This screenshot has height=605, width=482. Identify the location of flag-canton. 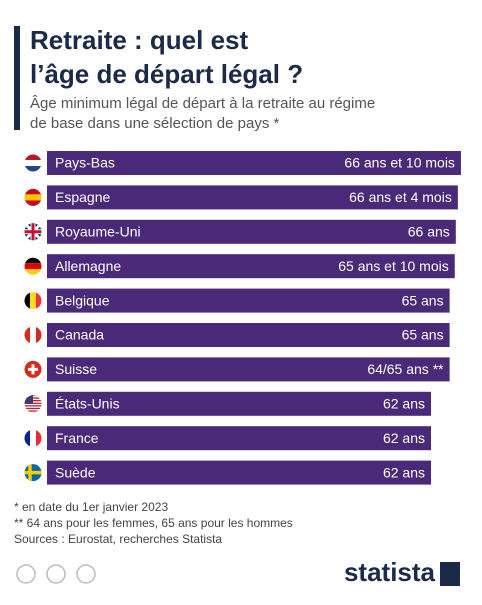
(28, 399).